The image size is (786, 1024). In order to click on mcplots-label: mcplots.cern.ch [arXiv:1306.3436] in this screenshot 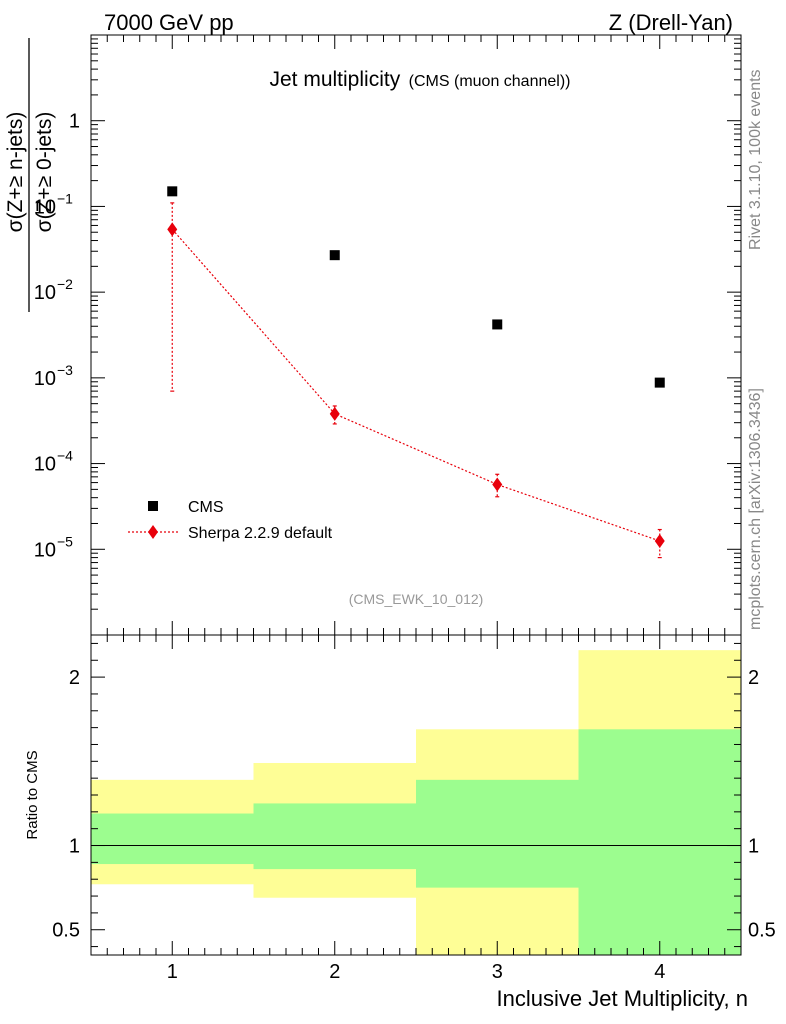, I will do `click(755, 509)`.